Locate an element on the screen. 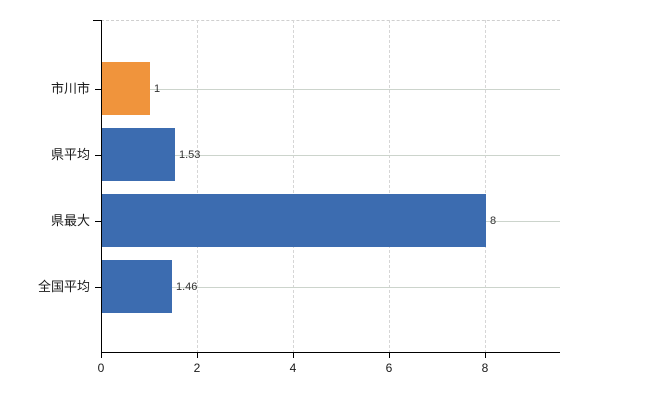 The width and height of the screenshot is (650, 400). x-axis-tick-label: 0 is located at coordinates (101, 368).